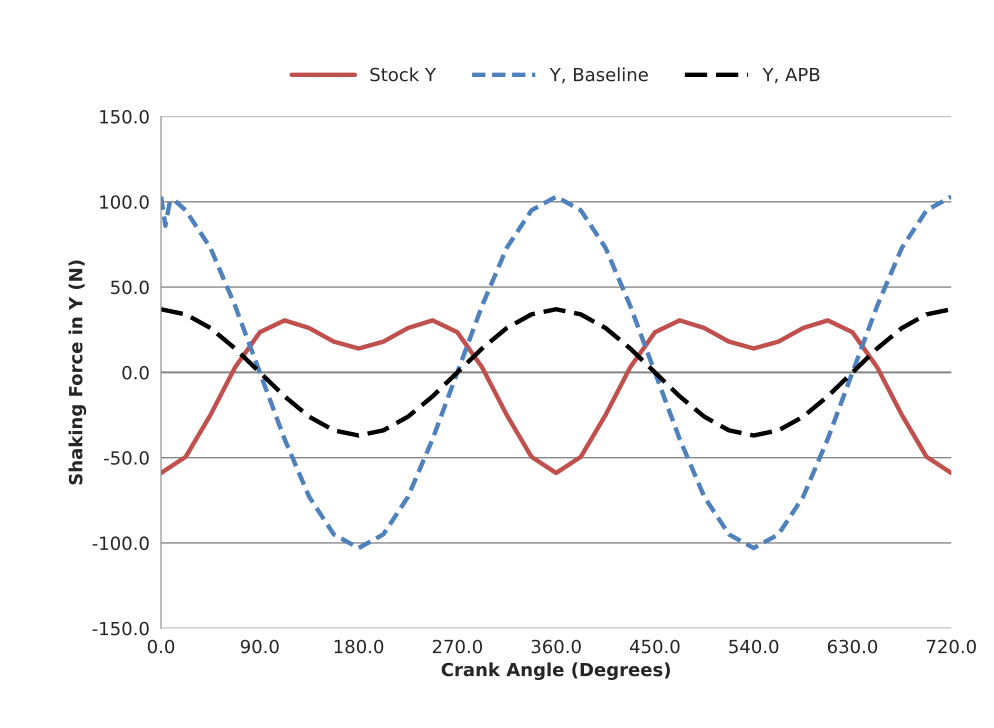 Image resolution: width=994 pixels, height=728 pixels. Describe the element at coordinates (753, 647) in the screenshot. I see `x-tick-label: 540.0` at that location.